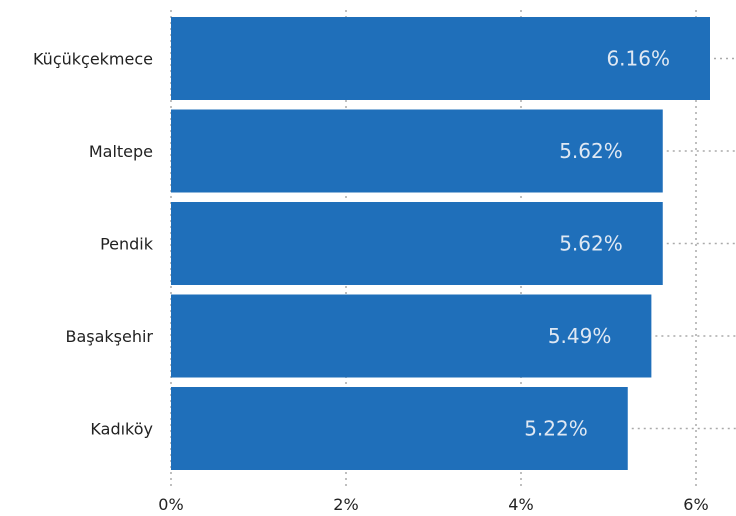 This screenshot has width=736, height=516. What do you see at coordinates (580, 336) in the screenshot?
I see `data-label: 5.49%` at bounding box center [580, 336].